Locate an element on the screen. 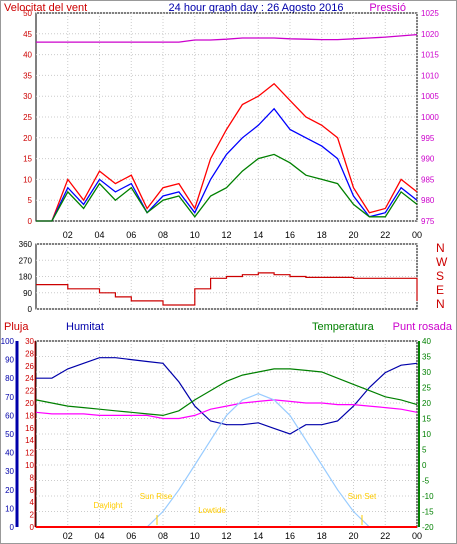 This screenshot has width=457, height=544. bottom-hour-14: 14 is located at coordinates (258, 536).